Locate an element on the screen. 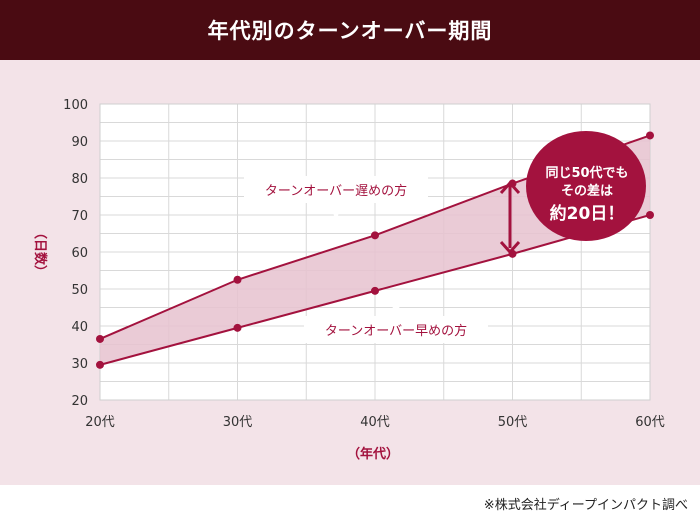  y-tick-label: 70 is located at coordinates (79, 216).